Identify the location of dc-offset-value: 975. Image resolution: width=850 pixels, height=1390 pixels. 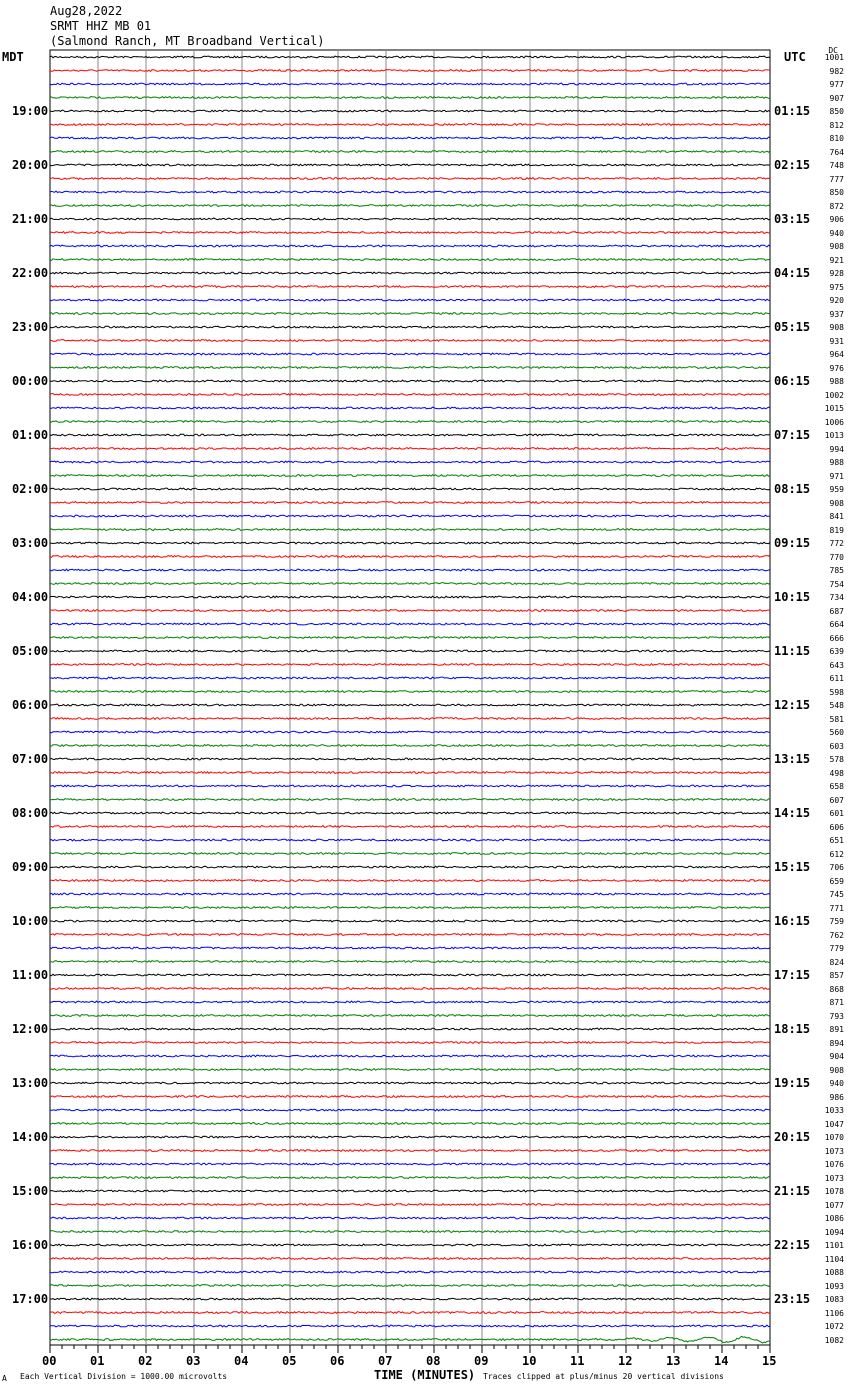
(836, 287).